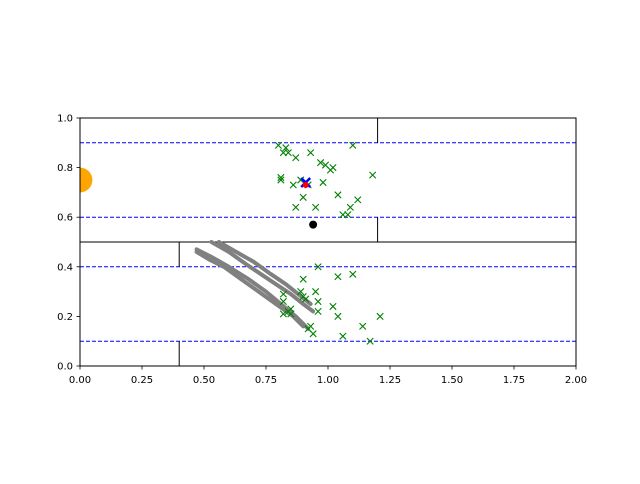 This screenshot has width=640, height=484. I want to click on y-tick-label: 0.2, so click(65, 317).